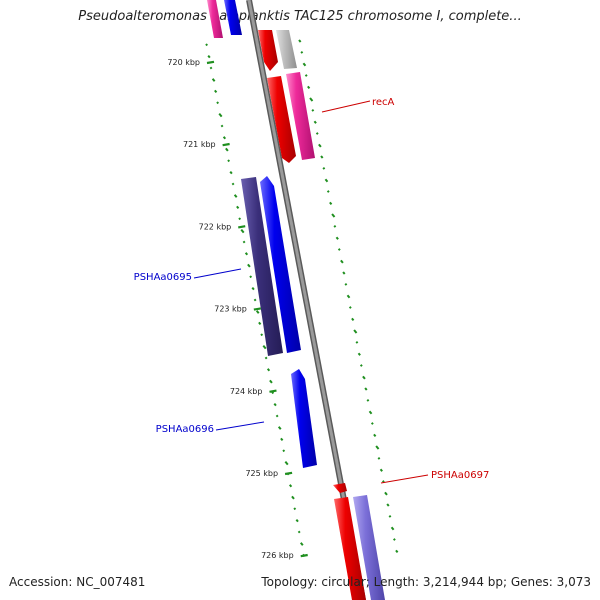  What do you see at coordinates (185, 429) in the screenshot?
I see `gene-label-psha0696: PSHAa0696` at bounding box center [185, 429].